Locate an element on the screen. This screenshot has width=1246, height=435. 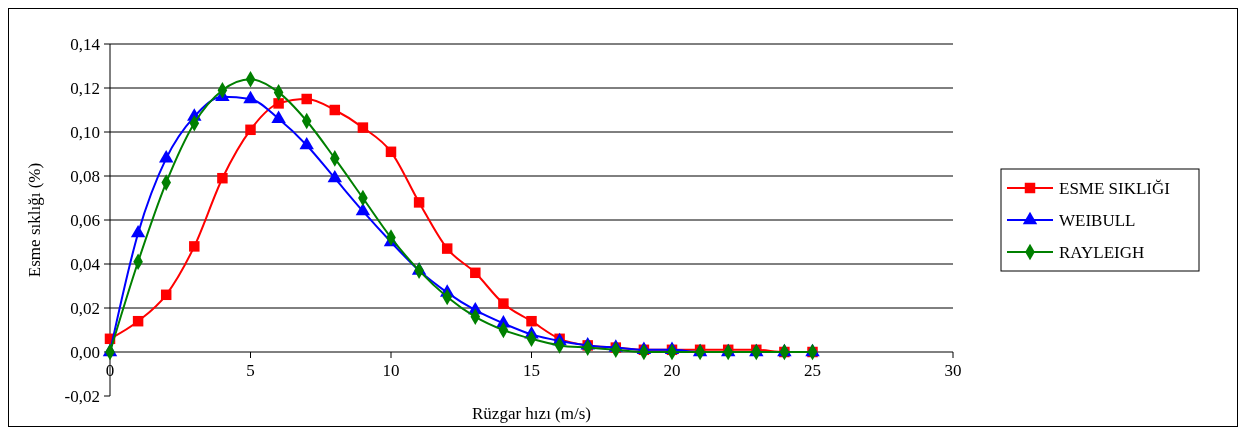
x-tick-label: 5 is located at coordinates (250, 370).